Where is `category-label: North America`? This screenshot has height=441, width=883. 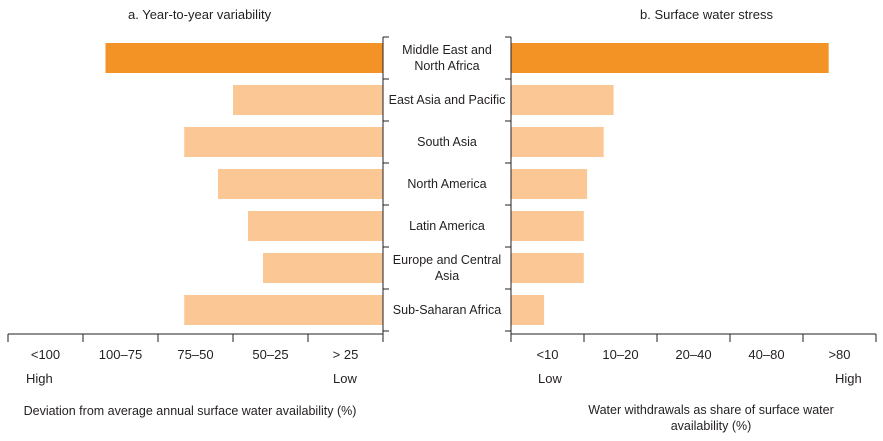
category-label: North America is located at coordinates (447, 184).